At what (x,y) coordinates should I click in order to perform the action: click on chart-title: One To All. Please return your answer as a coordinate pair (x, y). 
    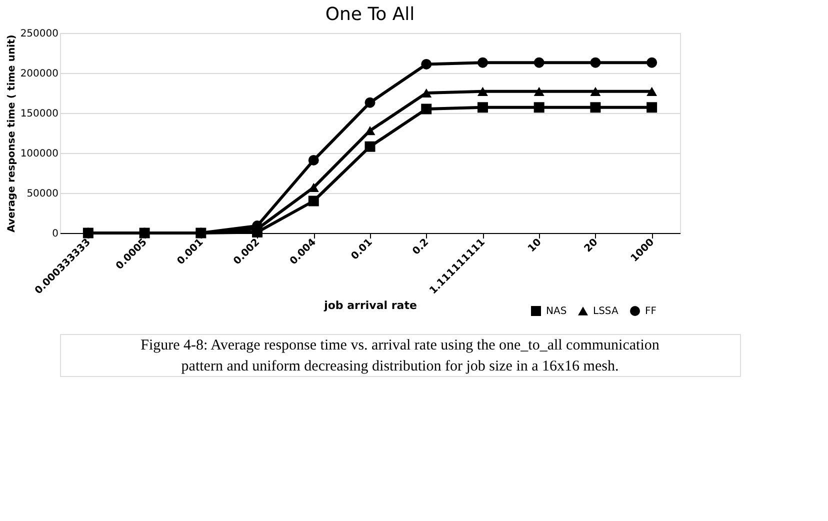
    Looking at the image, I should click on (370, 14).